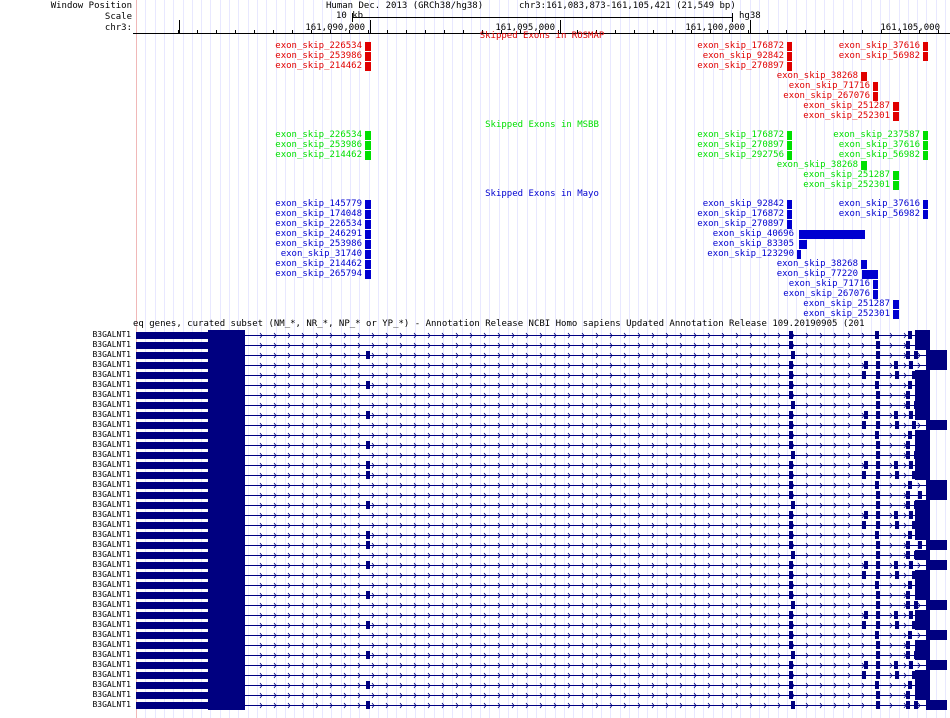 This screenshot has width=950, height=718. Describe the element at coordinates (542, 125) in the screenshot. I see `track-title: Skipped Exons in MSBB` at that location.